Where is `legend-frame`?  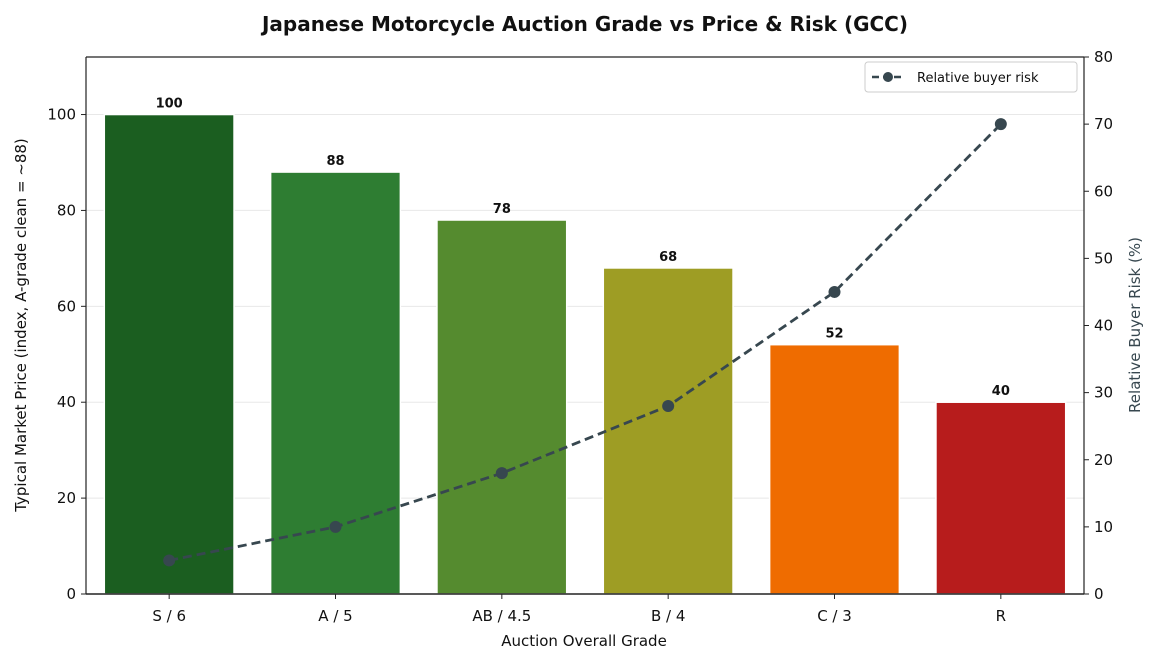 legend-frame is located at coordinates (971, 77).